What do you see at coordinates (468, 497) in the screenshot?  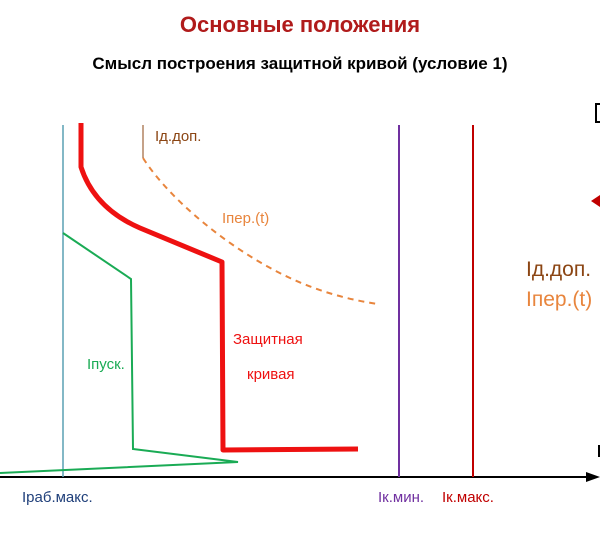 I see `ik-maks-label: Iк.макс.` at bounding box center [468, 497].